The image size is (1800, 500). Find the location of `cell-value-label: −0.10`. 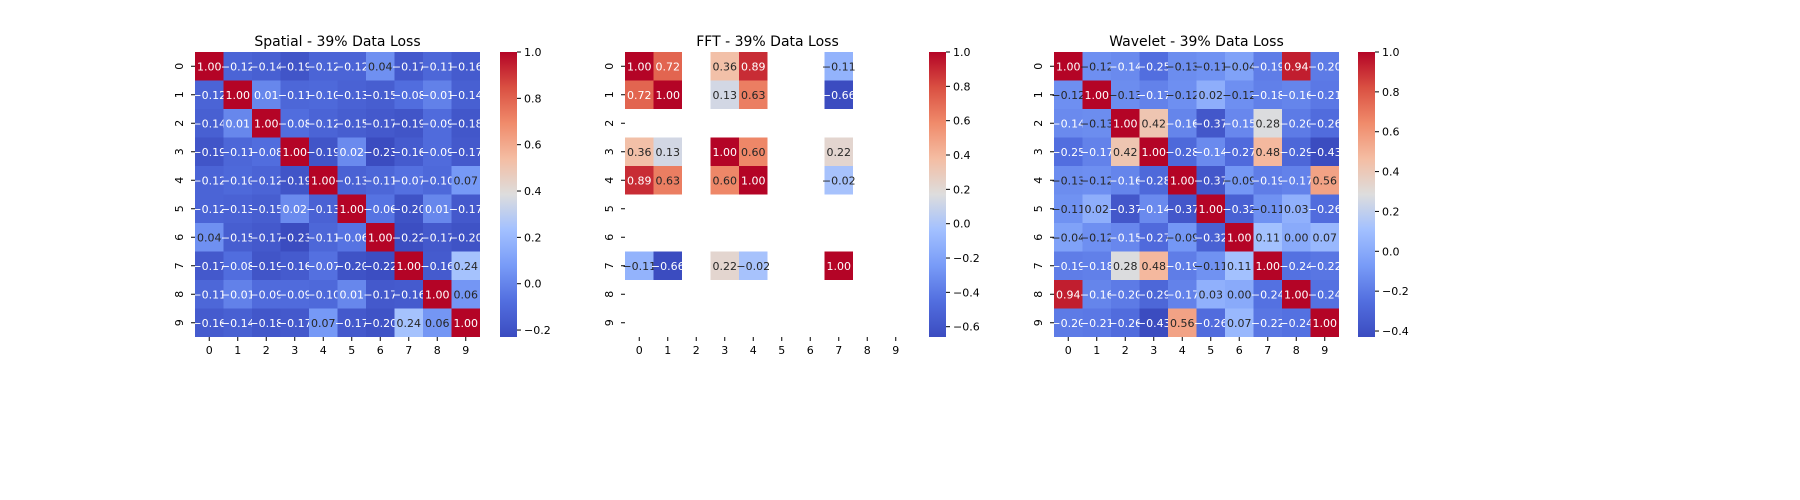

cell-value-label: −0.10 is located at coordinates (323, 95).